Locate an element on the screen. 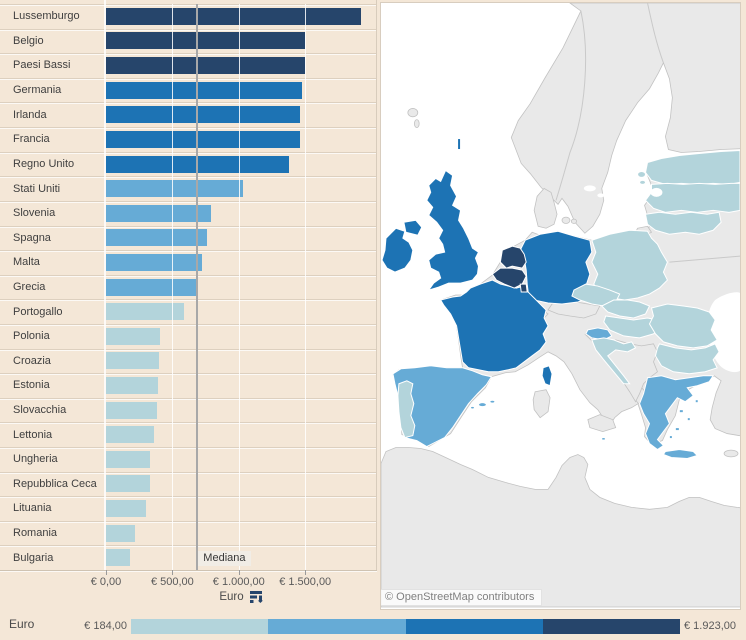 This screenshot has width=746, height=640. row-label-slovacchia: Slovacchia is located at coordinates (40, 409).